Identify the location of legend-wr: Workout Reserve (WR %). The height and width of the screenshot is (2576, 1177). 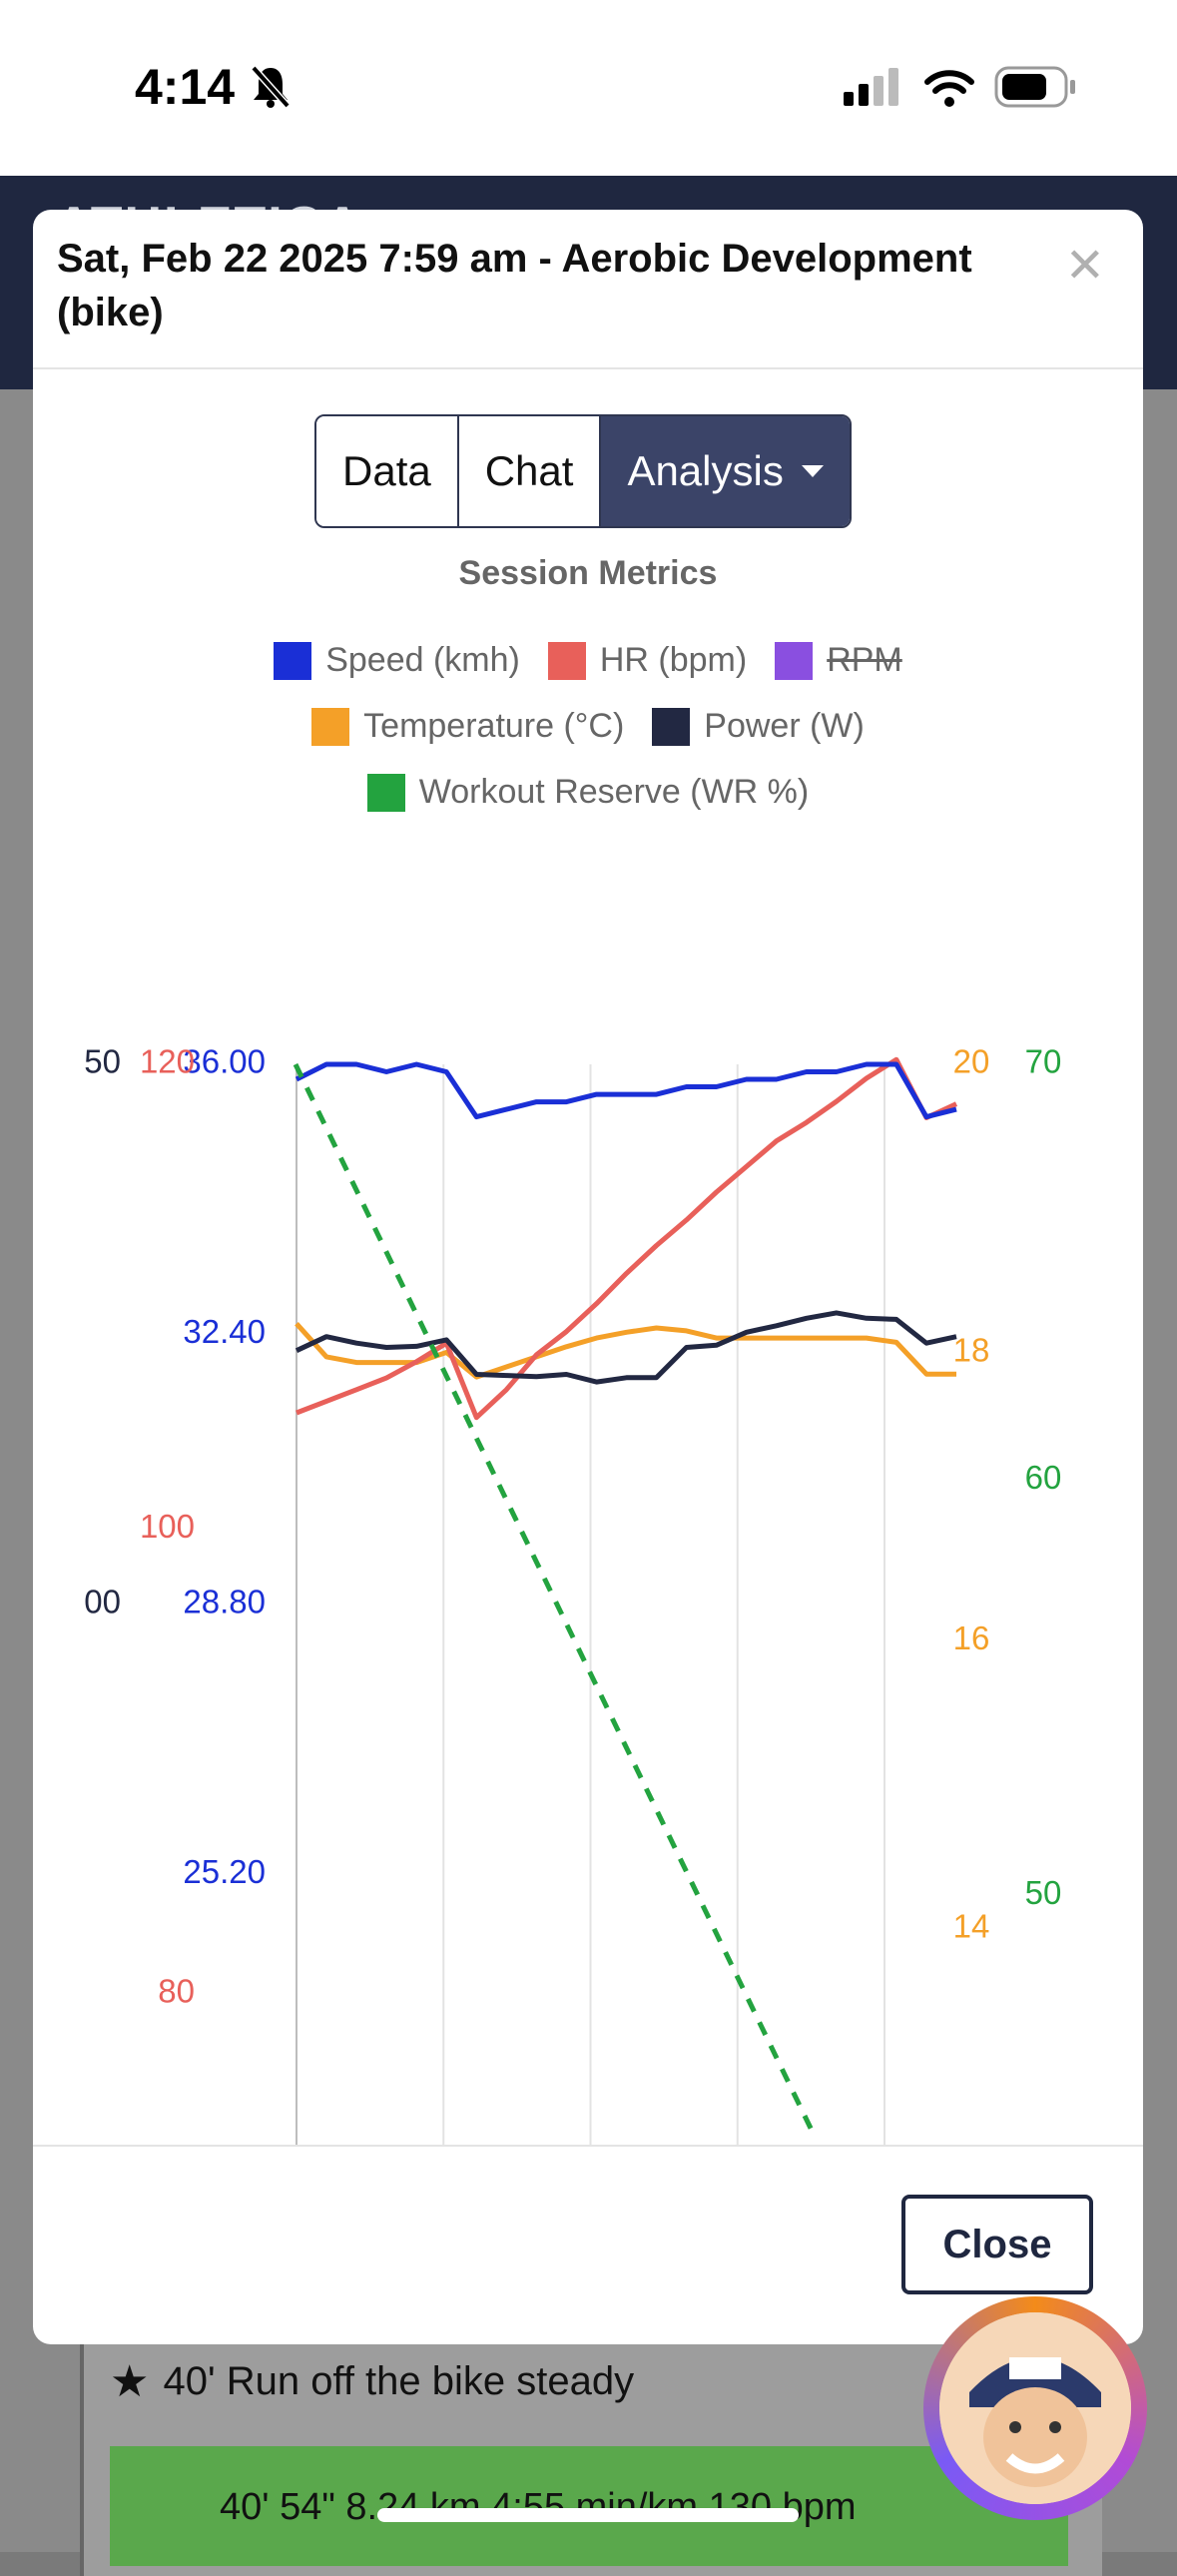
(588, 792).